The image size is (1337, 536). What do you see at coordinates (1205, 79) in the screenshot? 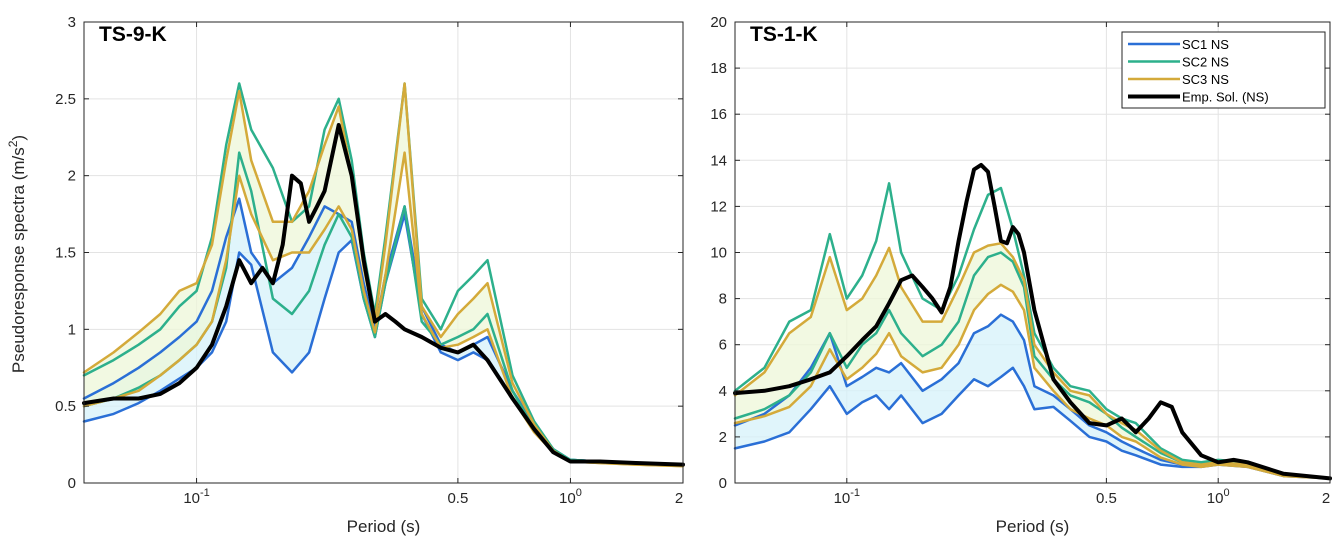
I see `legend-label-sc3-ns: SC3 NS` at bounding box center [1205, 79].